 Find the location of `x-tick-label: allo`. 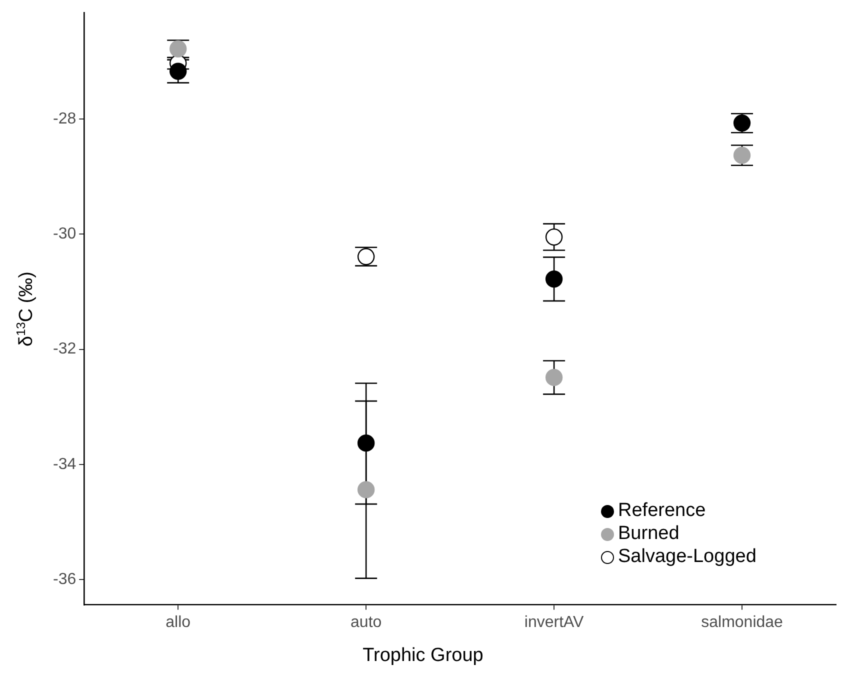

x-tick-label: allo is located at coordinates (178, 622).